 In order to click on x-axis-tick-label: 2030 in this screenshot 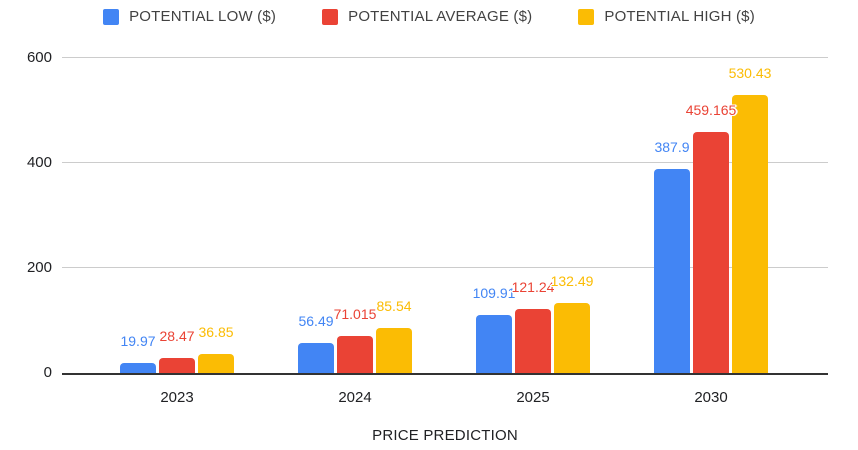, I will do `click(711, 397)`.